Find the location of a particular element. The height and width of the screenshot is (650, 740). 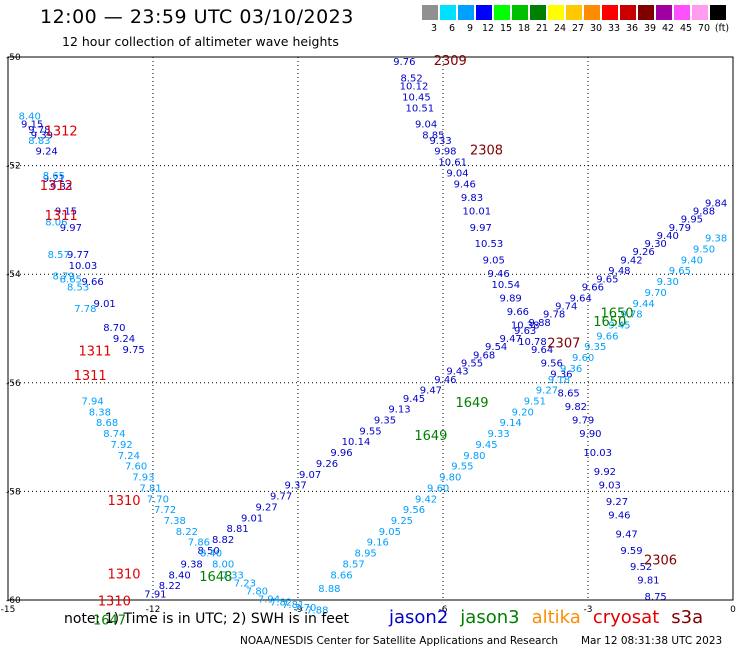

swh-value-jason3: 9.43 is located at coordinates (457, 372).